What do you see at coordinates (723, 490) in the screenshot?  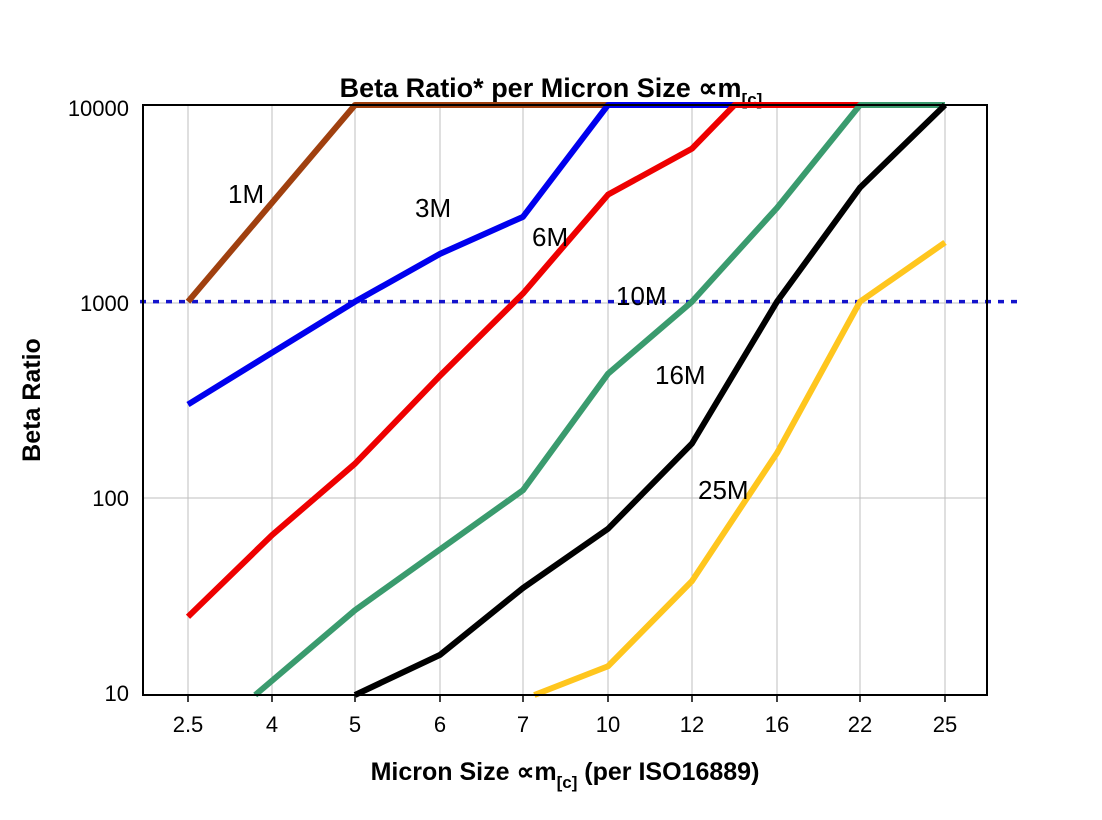 I see `series-label-25M: 25M` at bounding box center [723, 490].